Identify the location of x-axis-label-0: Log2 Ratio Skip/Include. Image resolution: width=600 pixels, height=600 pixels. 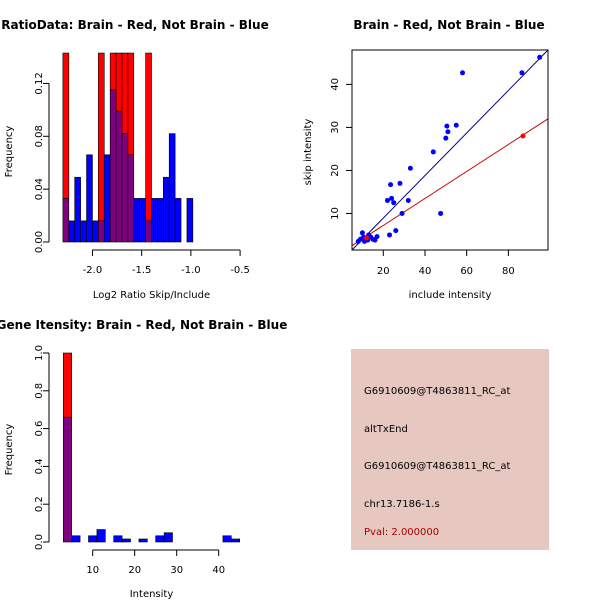
(151, 295).